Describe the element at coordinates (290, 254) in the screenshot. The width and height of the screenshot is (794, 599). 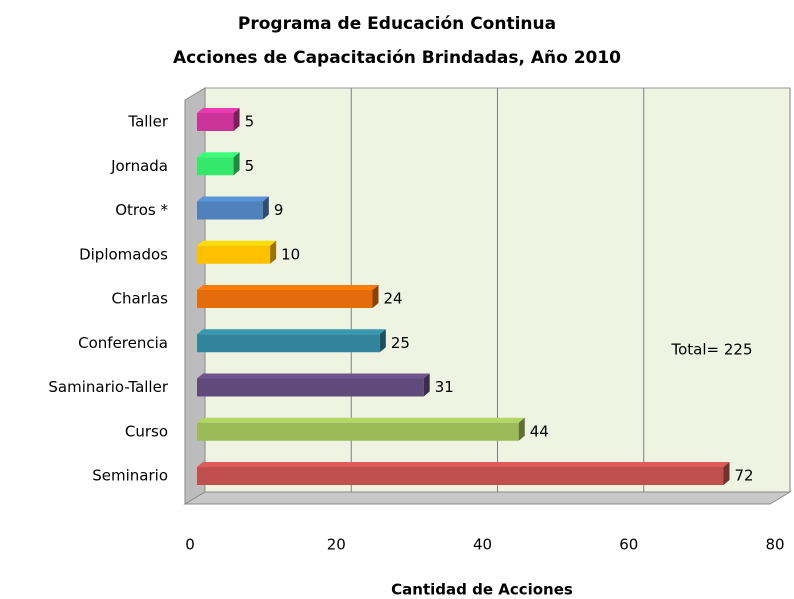
I see `value-label: 10` at that location.